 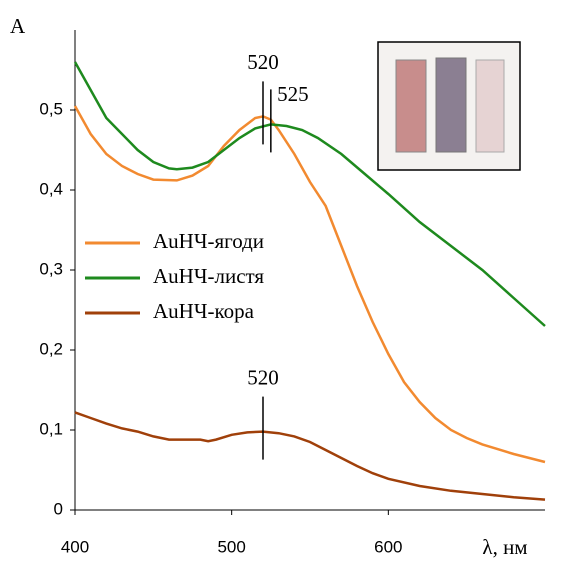 I want to click on inset-photo, so click(x=449, y=106).